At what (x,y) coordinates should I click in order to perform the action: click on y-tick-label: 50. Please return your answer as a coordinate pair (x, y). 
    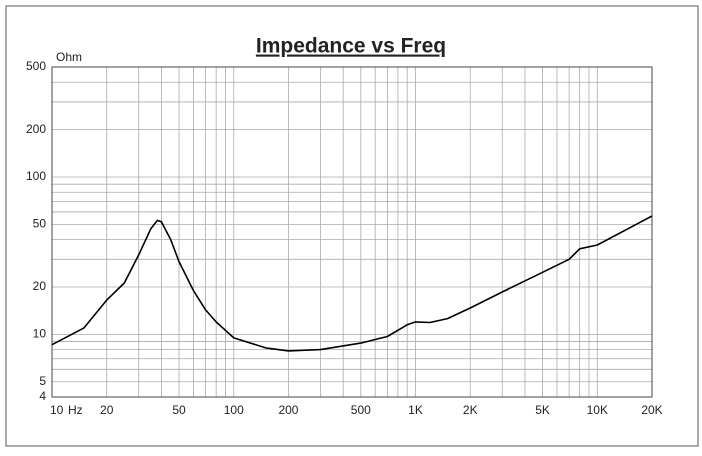
    Looking at the image, I should click on (40, 224).